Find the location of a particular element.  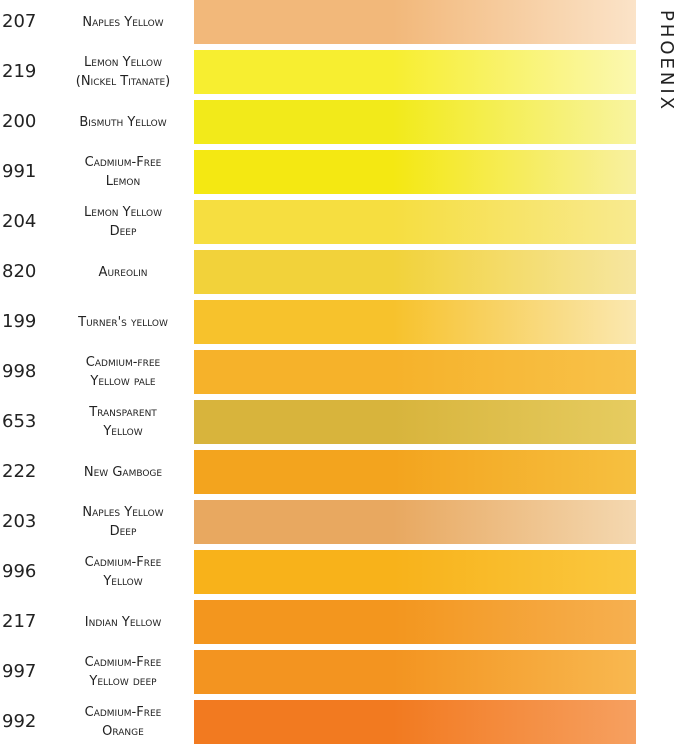

paint-name: New Gamboge is located at coordinates (123, 472).